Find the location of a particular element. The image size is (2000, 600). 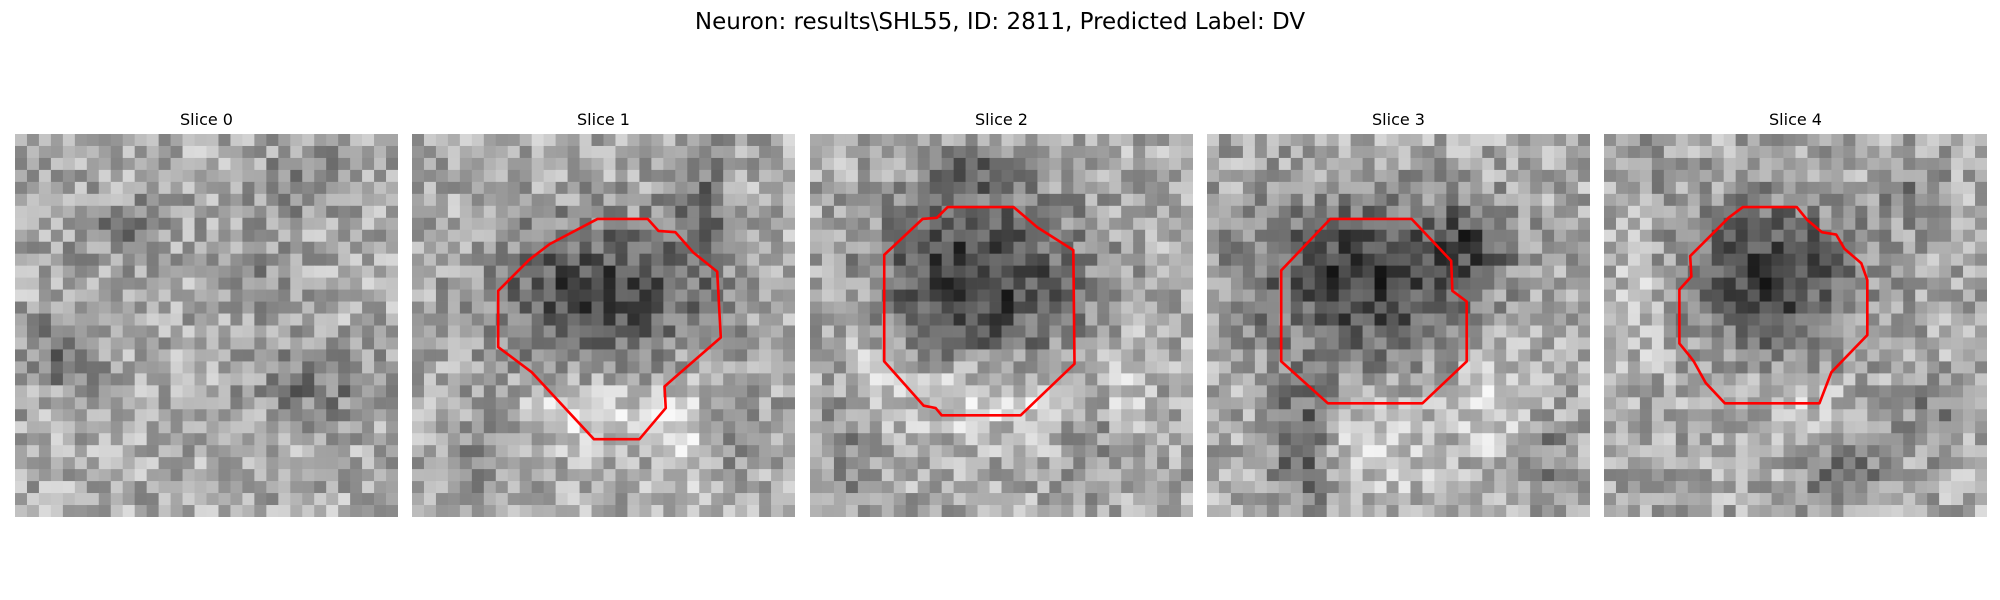

slice-panel-4: Slice 4 is located at coordinates (1795, 312).